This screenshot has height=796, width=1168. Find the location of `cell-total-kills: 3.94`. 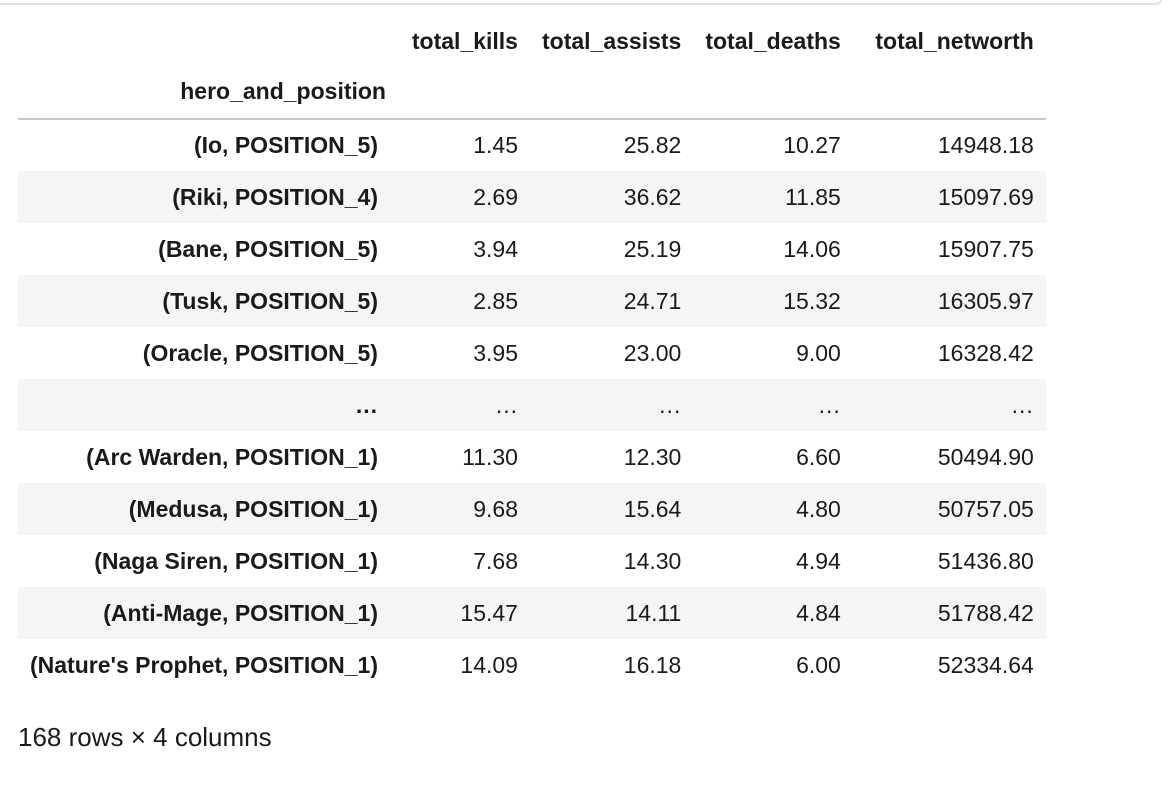

cell-total-kills: 3.94 is located at coordinates (495, 248).